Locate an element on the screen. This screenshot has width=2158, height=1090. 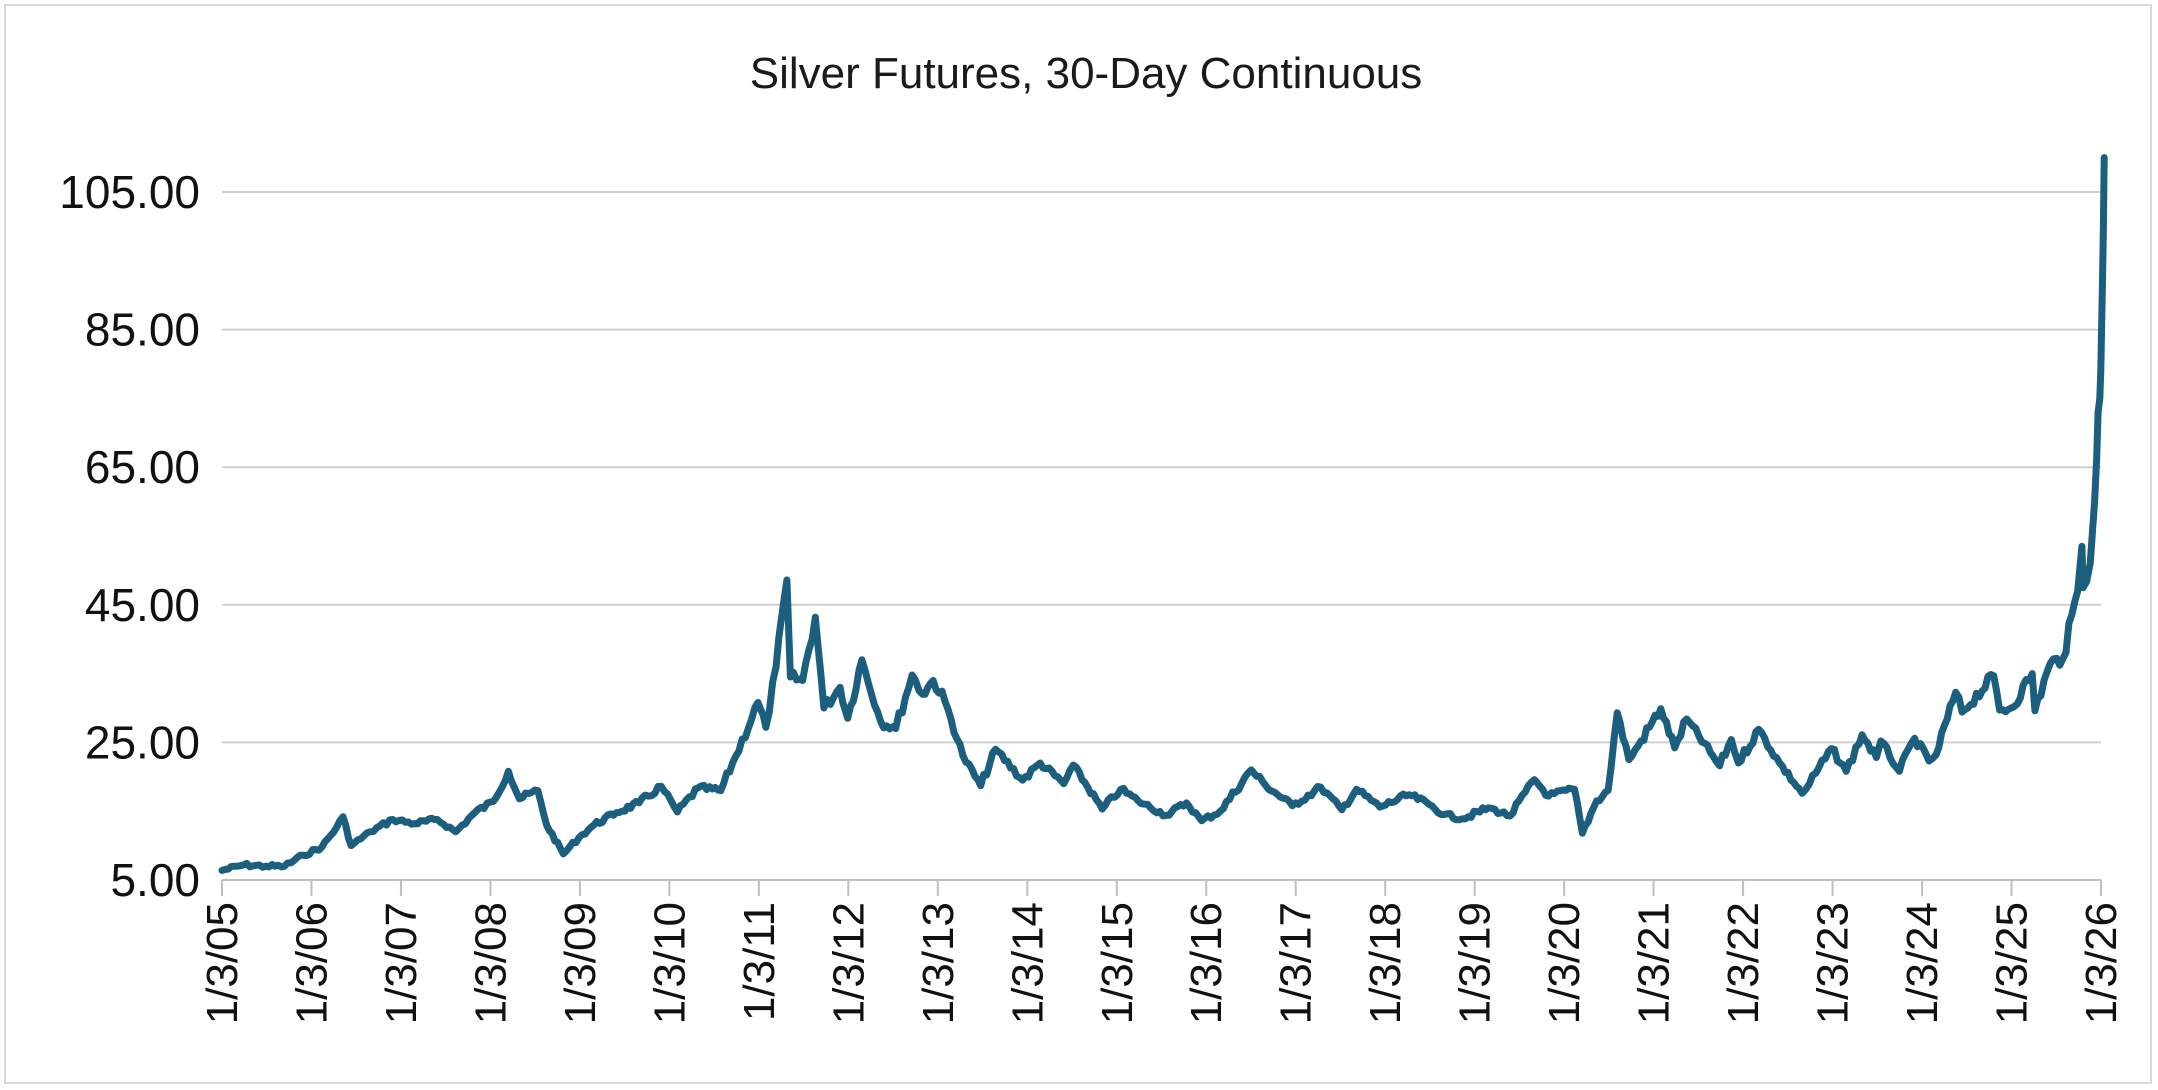
y-tick-label: 25.00 is located at coordinates (142, 742).